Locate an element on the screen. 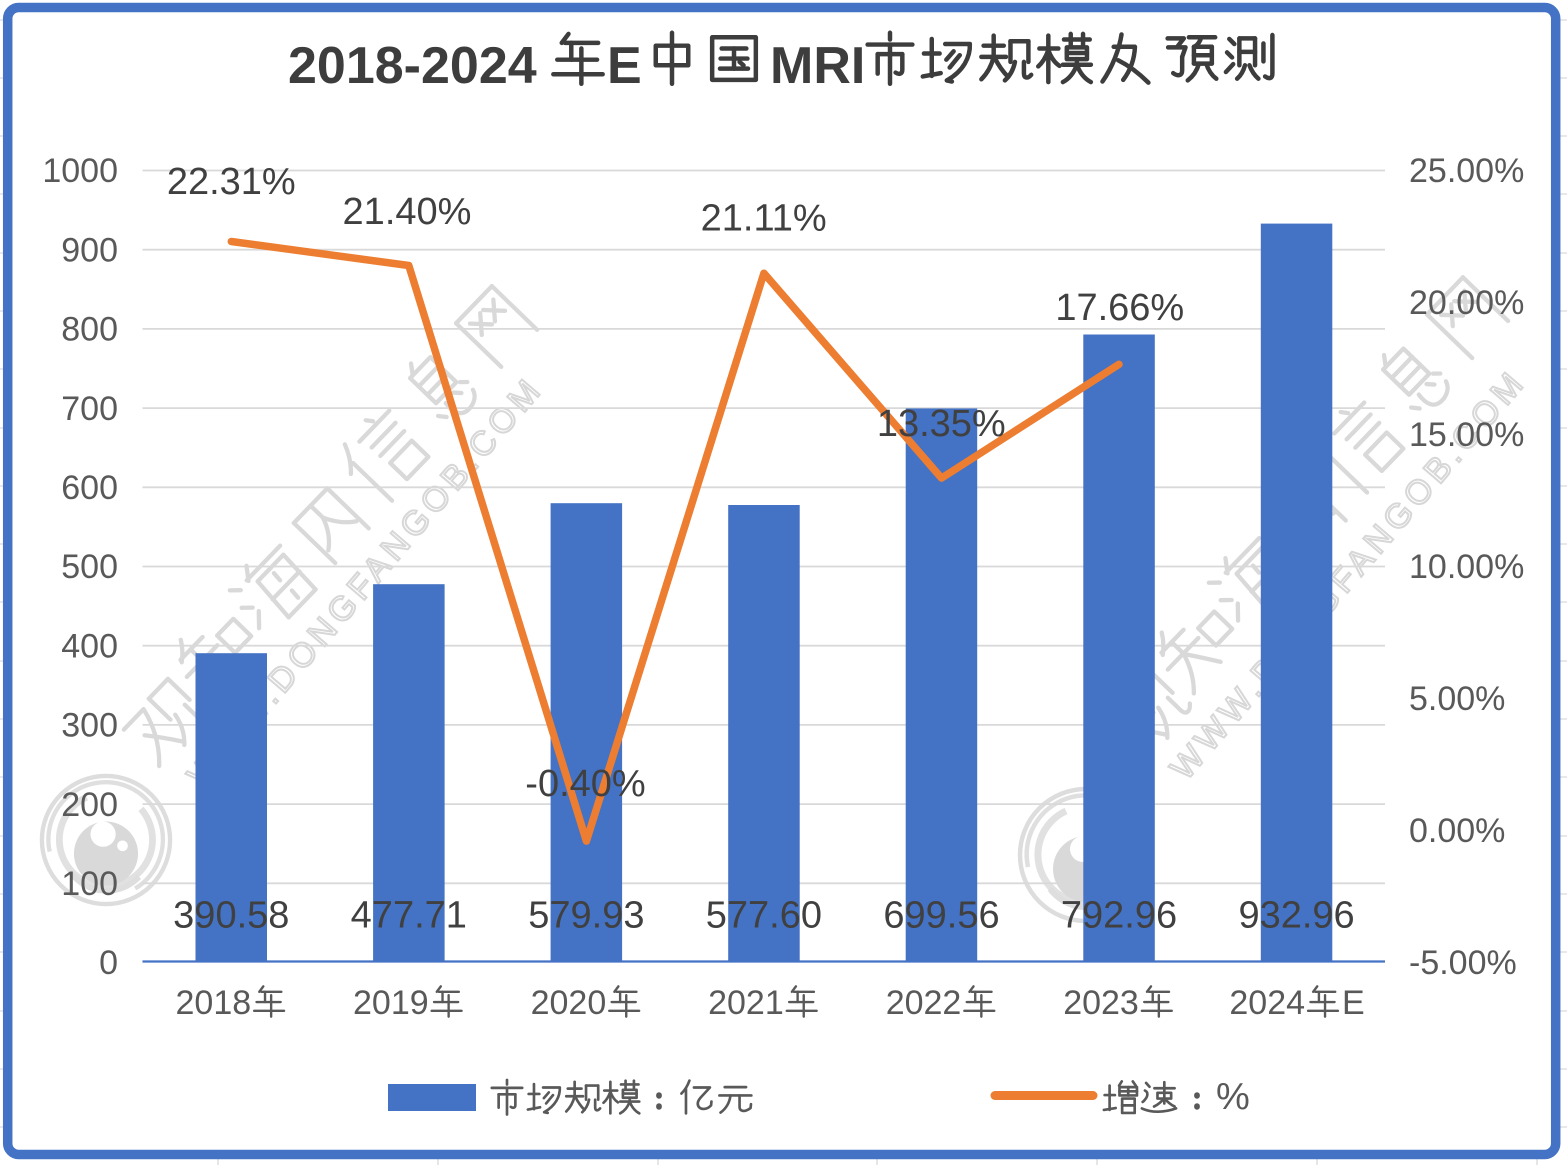  svg-text: 600 is located at coordinates (89, 488).